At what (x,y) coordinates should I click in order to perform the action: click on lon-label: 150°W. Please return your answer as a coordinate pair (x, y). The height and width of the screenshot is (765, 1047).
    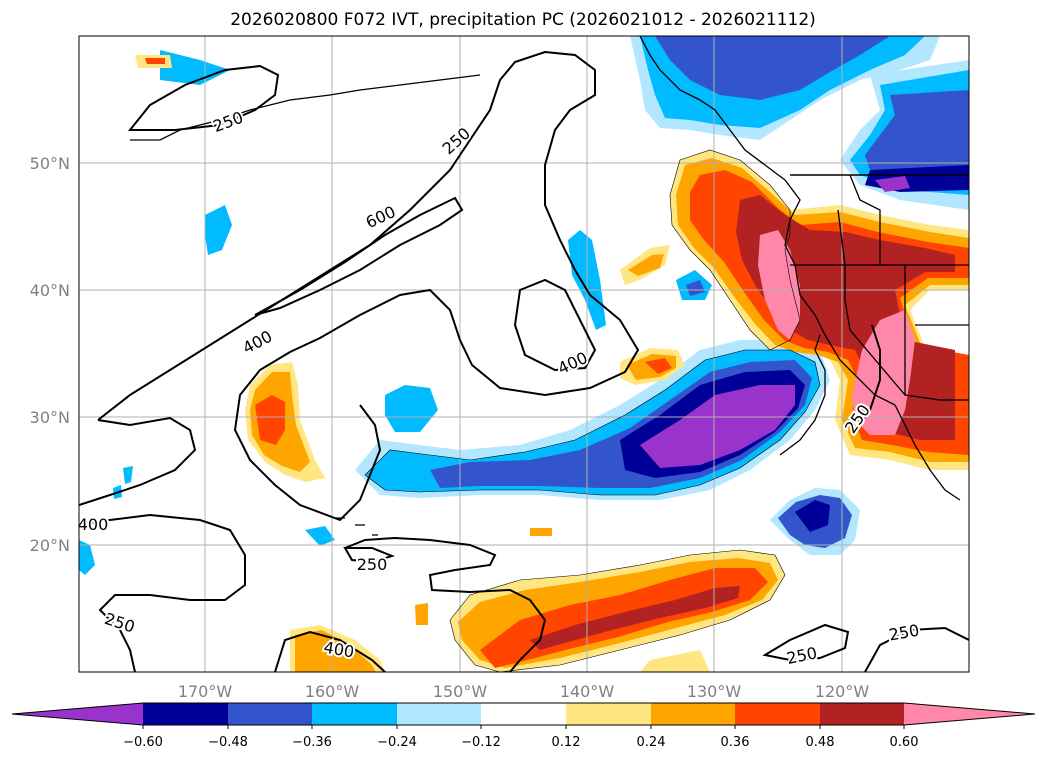
    Looking at the image, I should click on (460, 691).